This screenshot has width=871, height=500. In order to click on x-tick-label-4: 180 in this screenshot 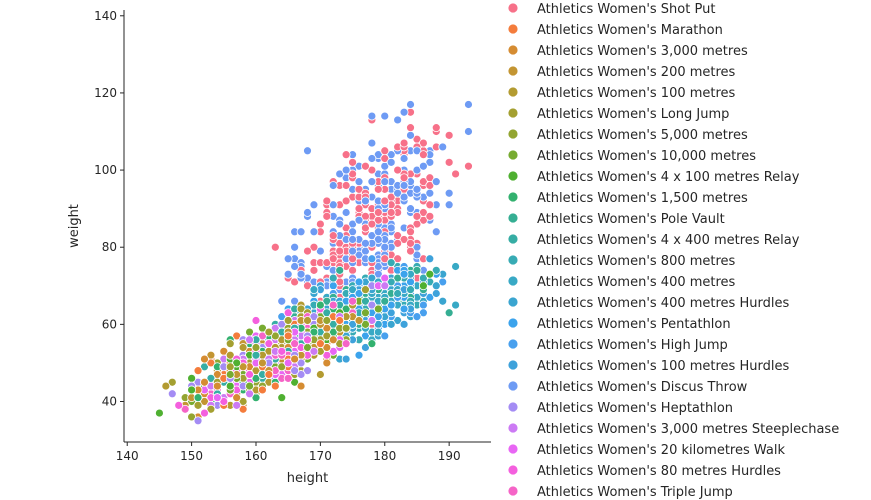, I will do `click(384, 456)`.